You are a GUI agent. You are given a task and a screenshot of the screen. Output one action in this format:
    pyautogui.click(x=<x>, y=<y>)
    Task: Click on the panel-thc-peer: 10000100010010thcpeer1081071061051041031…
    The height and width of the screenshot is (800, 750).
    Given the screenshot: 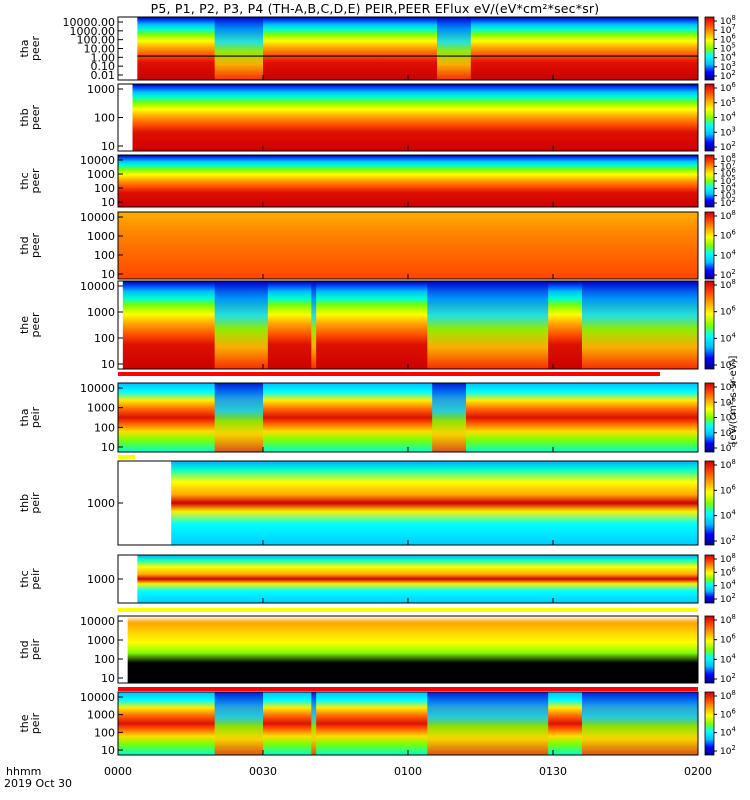 What is the action you would take?
    pyautogui.click(x=377, y=180)
    